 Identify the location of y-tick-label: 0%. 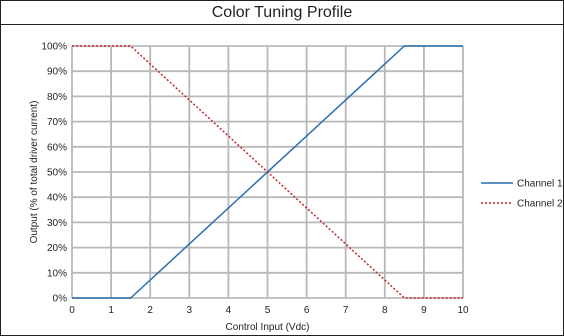
(60, 299).